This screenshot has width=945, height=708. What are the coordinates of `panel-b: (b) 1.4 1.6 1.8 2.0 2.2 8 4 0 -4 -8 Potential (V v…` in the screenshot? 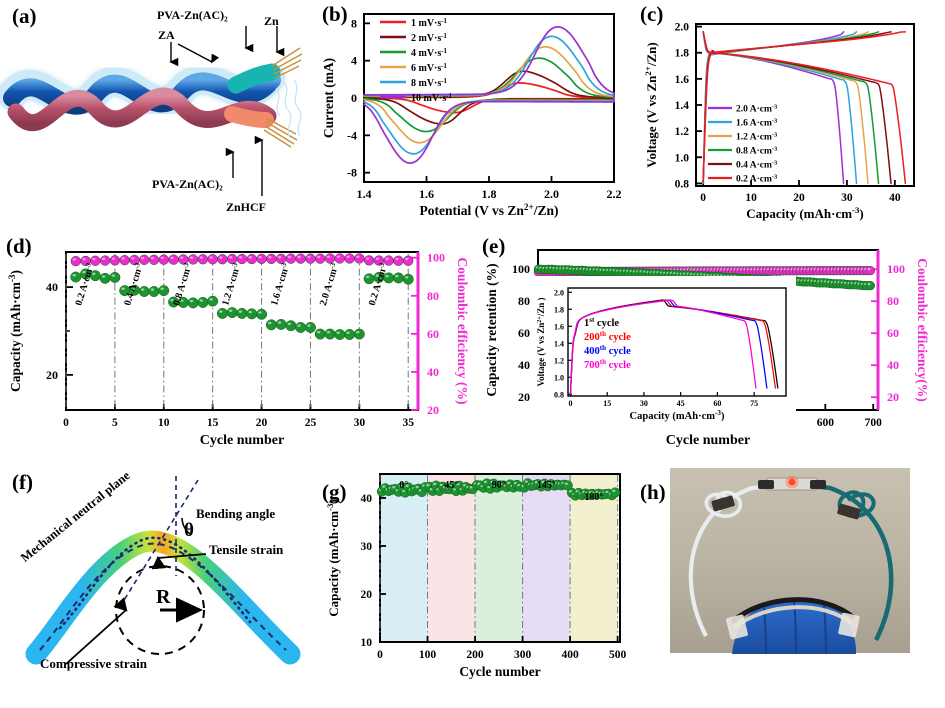 It's located at (480, 115).